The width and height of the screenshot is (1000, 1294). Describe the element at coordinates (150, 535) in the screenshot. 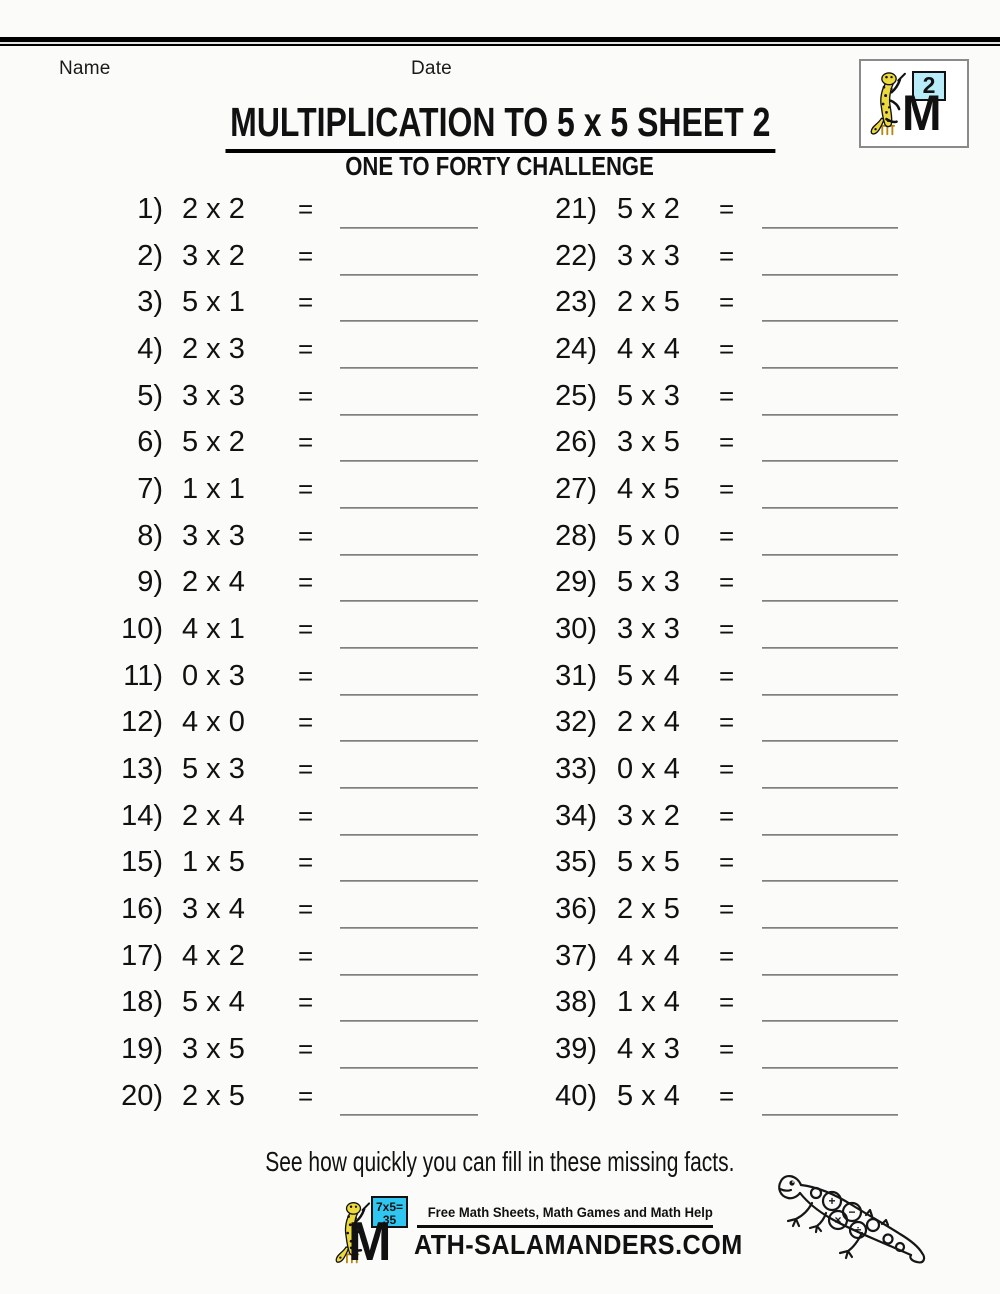

I see `problem-number: 8)` at that location.